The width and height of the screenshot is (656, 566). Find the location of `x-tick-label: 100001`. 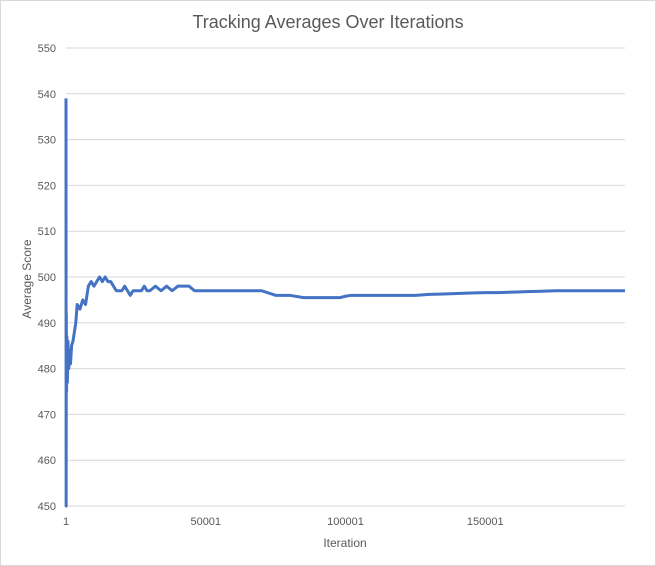

x-tick-label: 100001 is located at coordinates (345, 522).